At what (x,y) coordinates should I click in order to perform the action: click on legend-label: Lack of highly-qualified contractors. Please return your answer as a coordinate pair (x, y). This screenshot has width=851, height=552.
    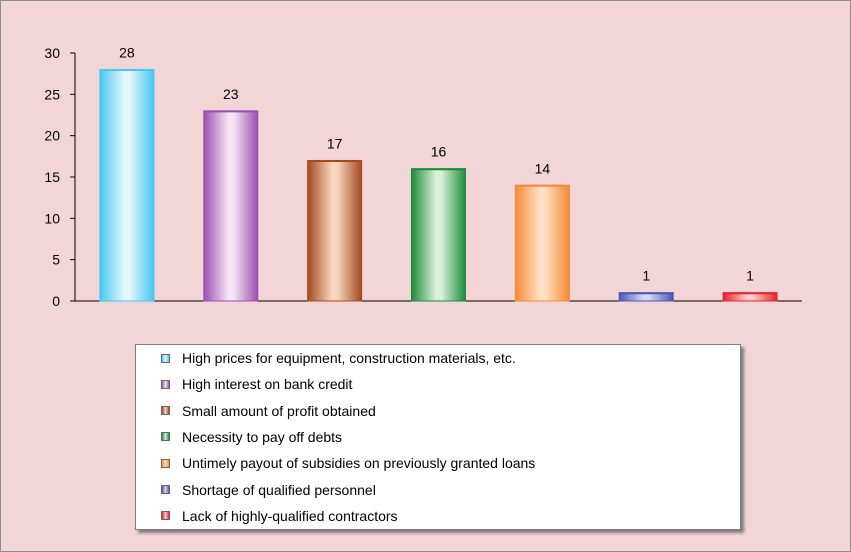
    Looking at the image, I should click on (290, 515).